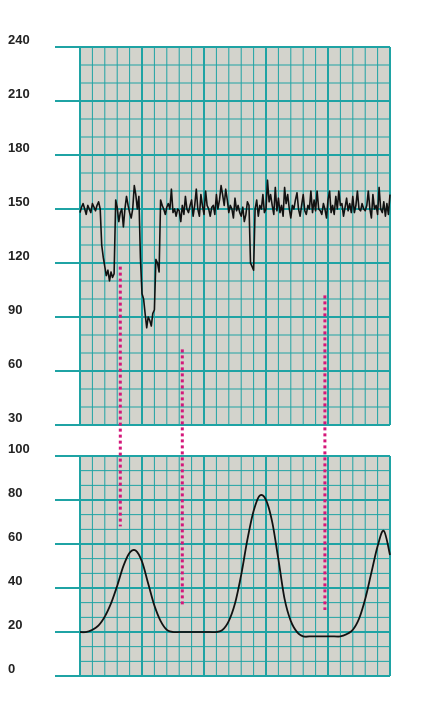 Image resolution: width=428 pixels, height=712 pixels. Describe the element at coordinates (19, 39) in the screenshot. I see `y-tick-label: 240` at that location.